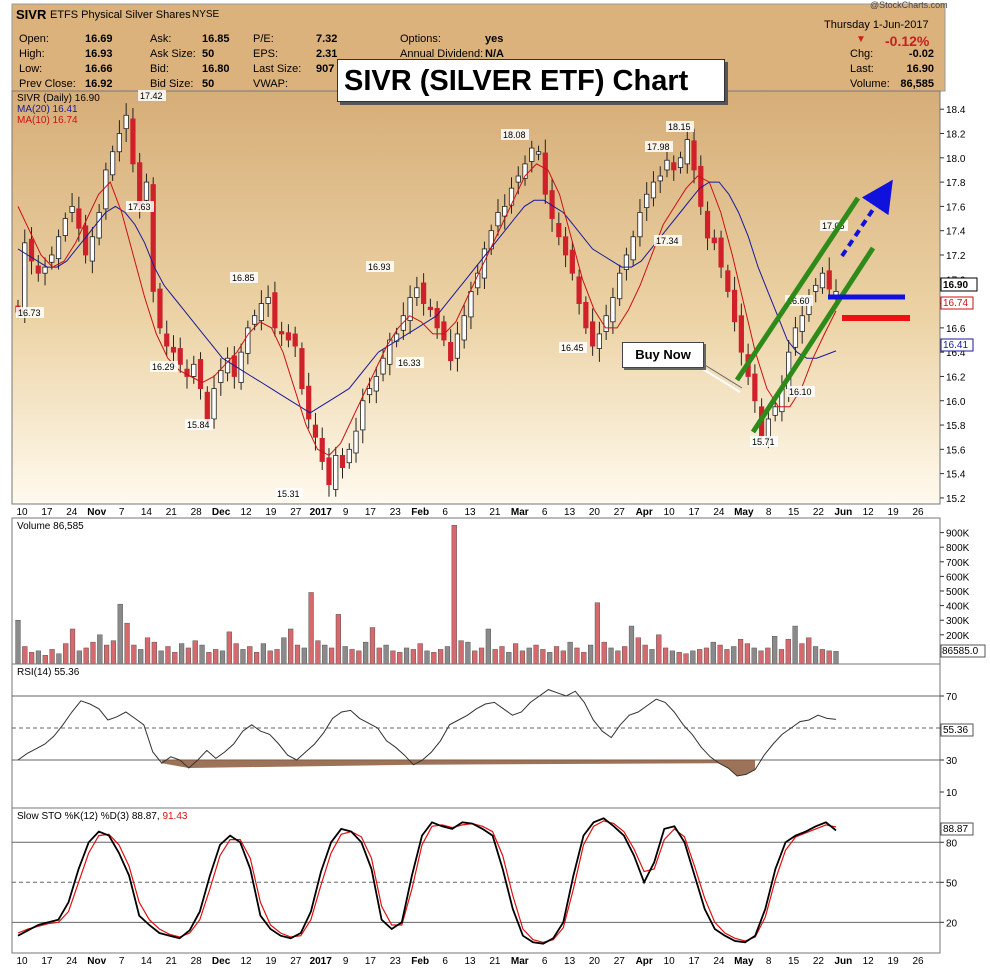  What do you see at coordinates (442, 54) in the screenshot?
I see `field-label: Annual Dividend:` at bounding box center [442, 54].